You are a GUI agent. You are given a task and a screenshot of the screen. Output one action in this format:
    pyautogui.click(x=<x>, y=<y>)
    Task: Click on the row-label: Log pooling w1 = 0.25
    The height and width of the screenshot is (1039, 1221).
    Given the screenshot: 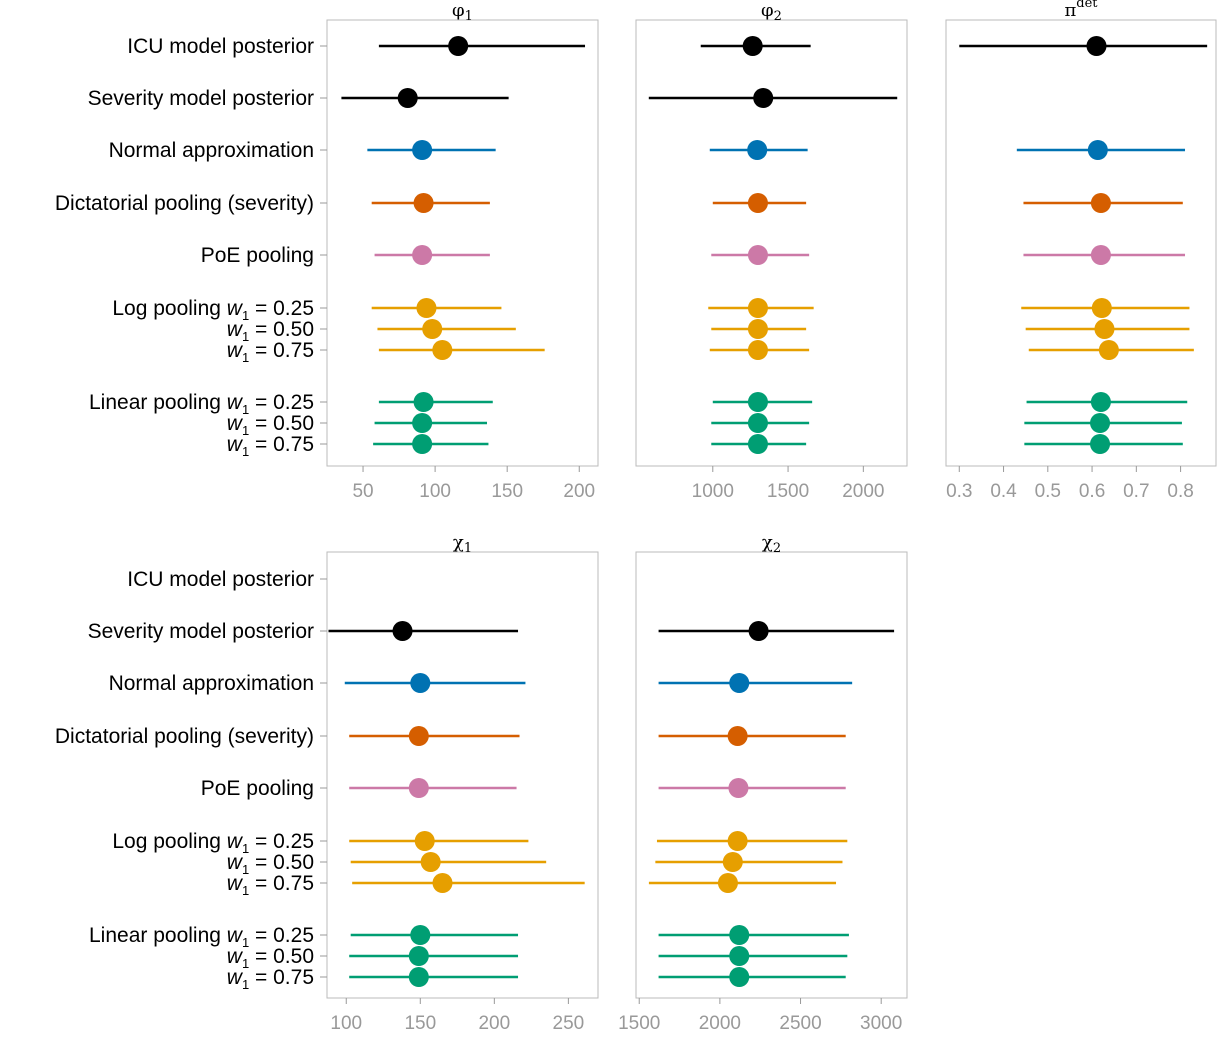 What is the action you would take?
    pyautogui.click(x=213, y=843)
    